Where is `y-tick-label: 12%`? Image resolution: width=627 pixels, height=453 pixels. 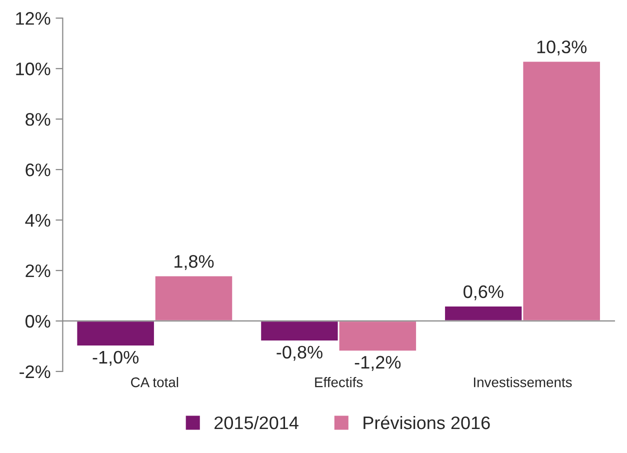
y-tick-label: 12% is located at coordinates (33, 18).